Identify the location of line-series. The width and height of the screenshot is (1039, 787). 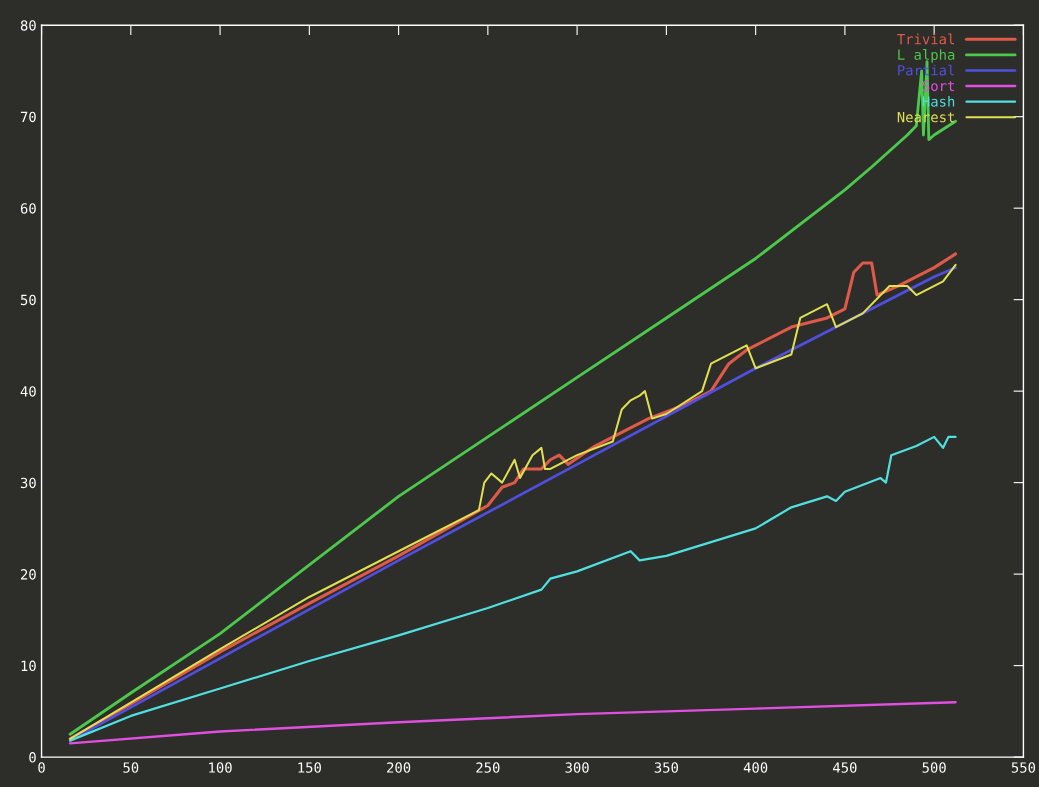
(512, 722).